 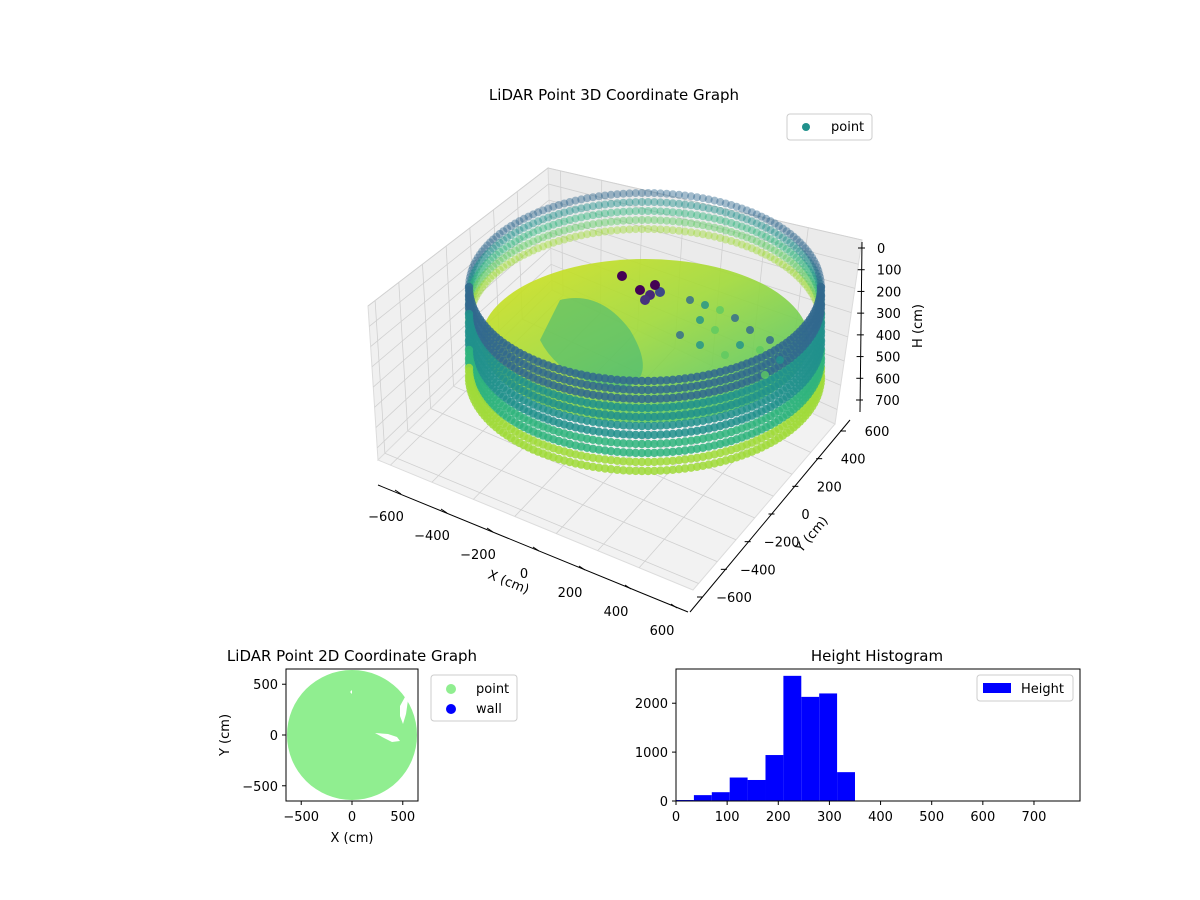 I want to click on y-tick-label: −200, so click(x=782, y=543).